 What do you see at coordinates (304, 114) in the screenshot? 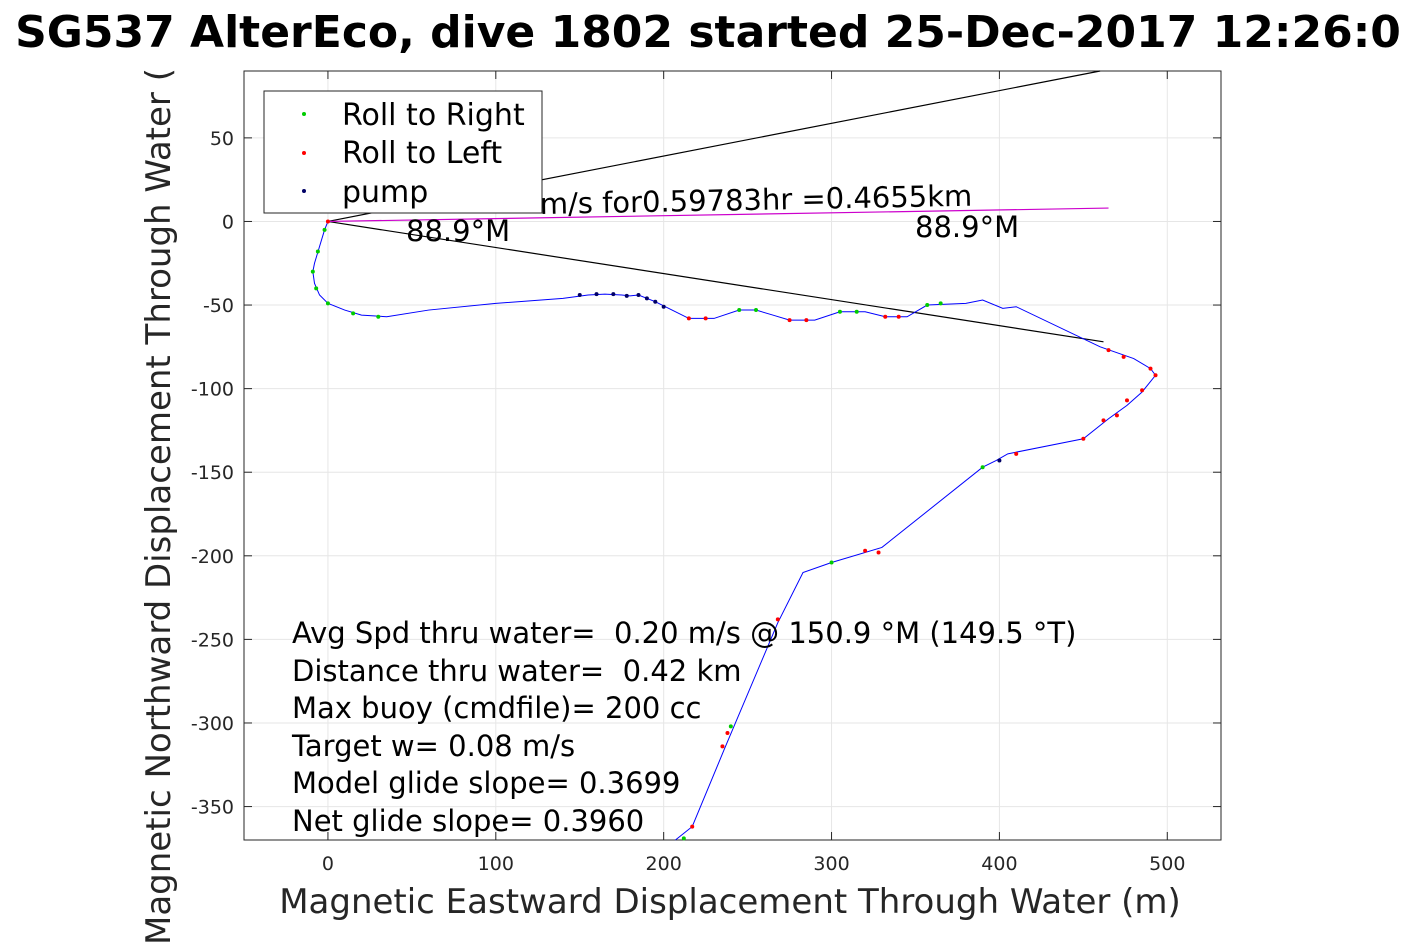
I see `legend-marker-roll-right` at bounding box center [304, 114].